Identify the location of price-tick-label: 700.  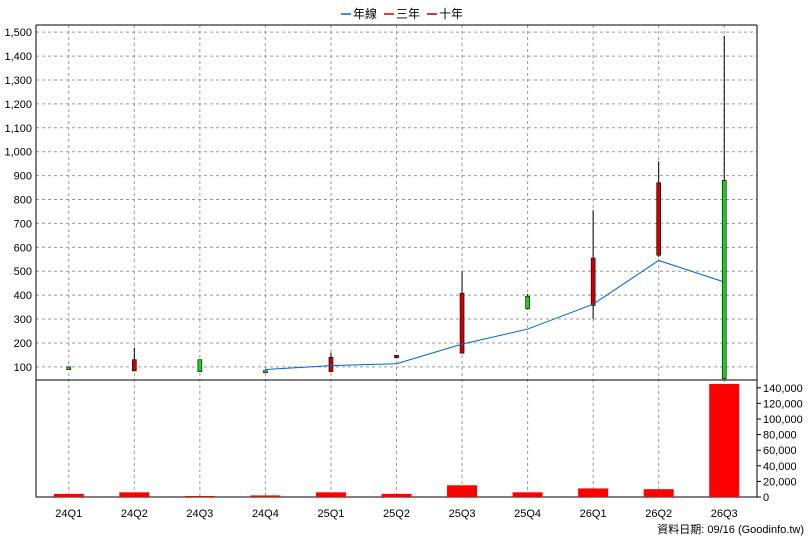
(23, 224).